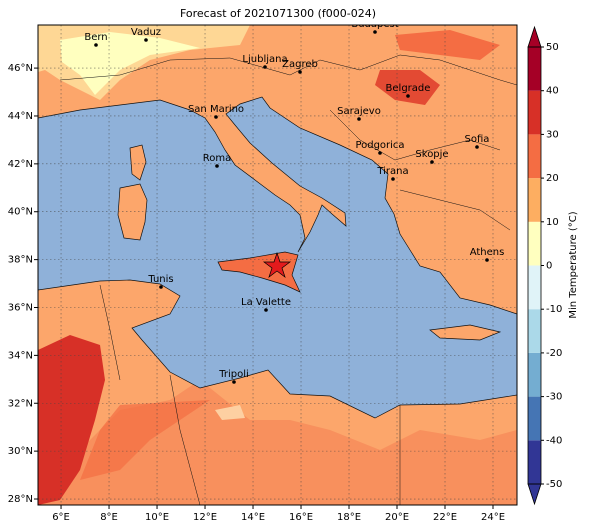 Image resolution: width=592 pixels, height=529 pixels. I want to click on colorbar-extend-top, so click(534, 36).